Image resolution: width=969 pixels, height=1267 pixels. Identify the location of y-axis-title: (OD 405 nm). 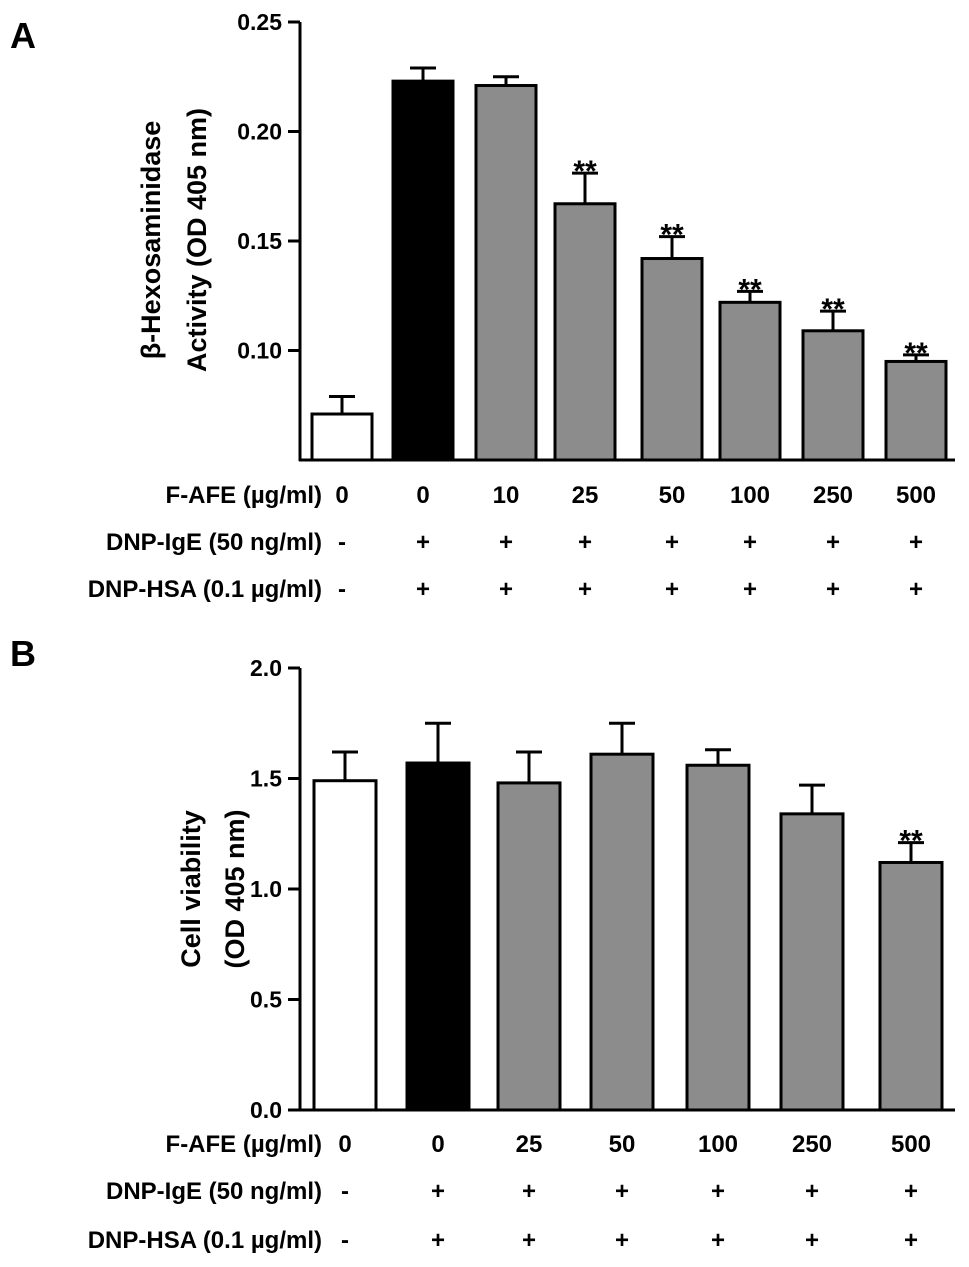
(235, 888).